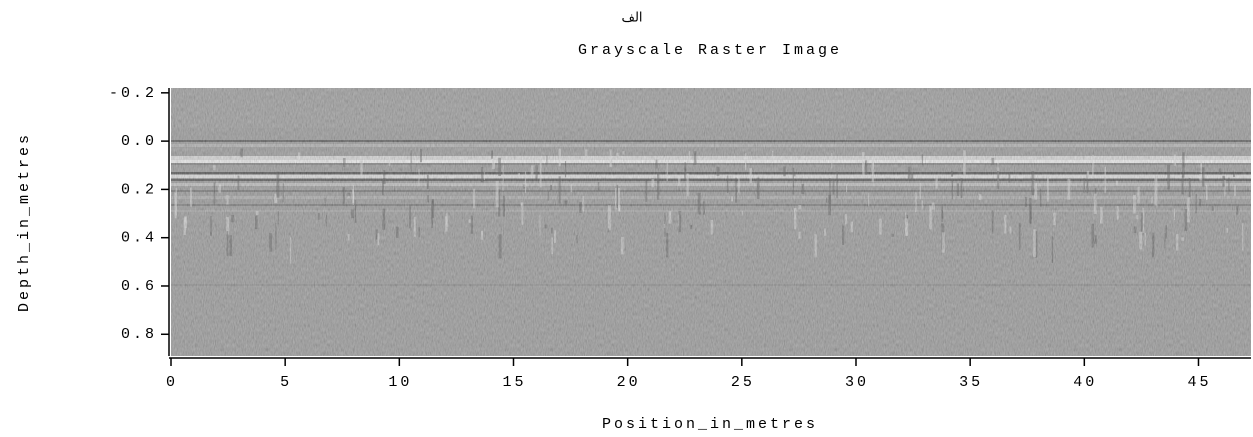 Image resolution: width=1253 pixels, height=437 pixels. I want to click on x-tick-label: 45, so click(1199, 382).